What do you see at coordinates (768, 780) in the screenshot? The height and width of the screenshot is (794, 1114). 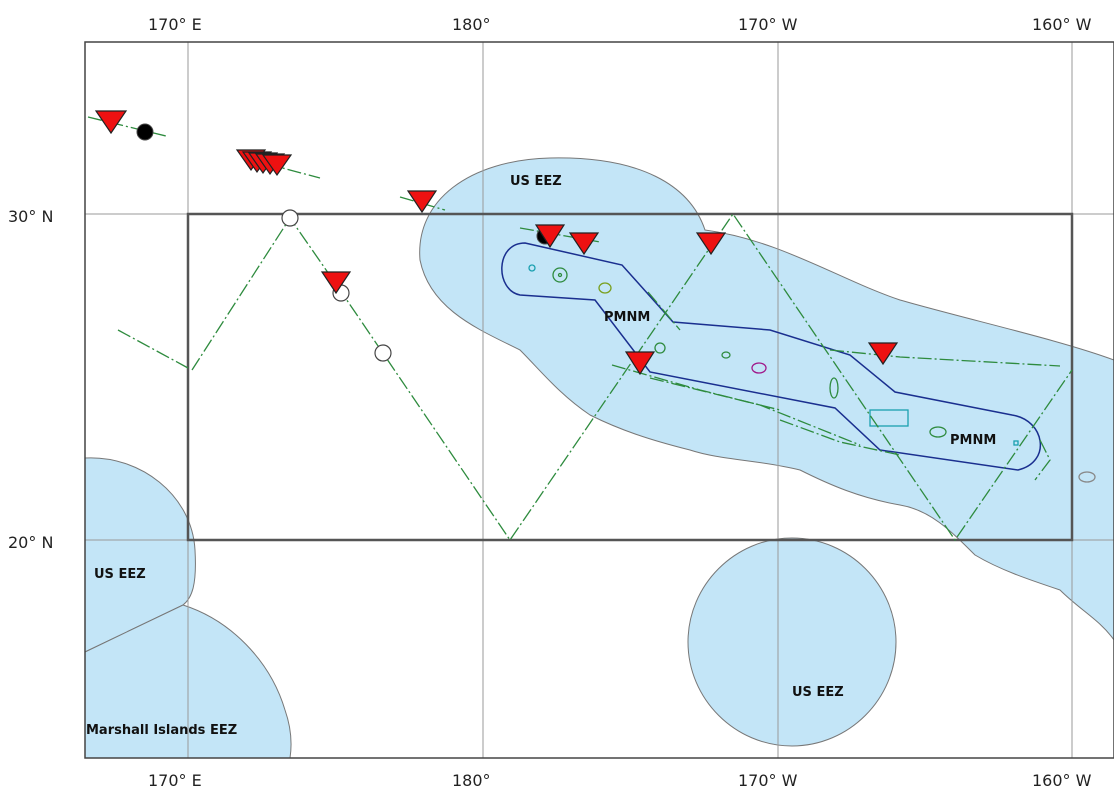 I see `bottom-axis-label: 170° W` at bounding box center [768, 780].